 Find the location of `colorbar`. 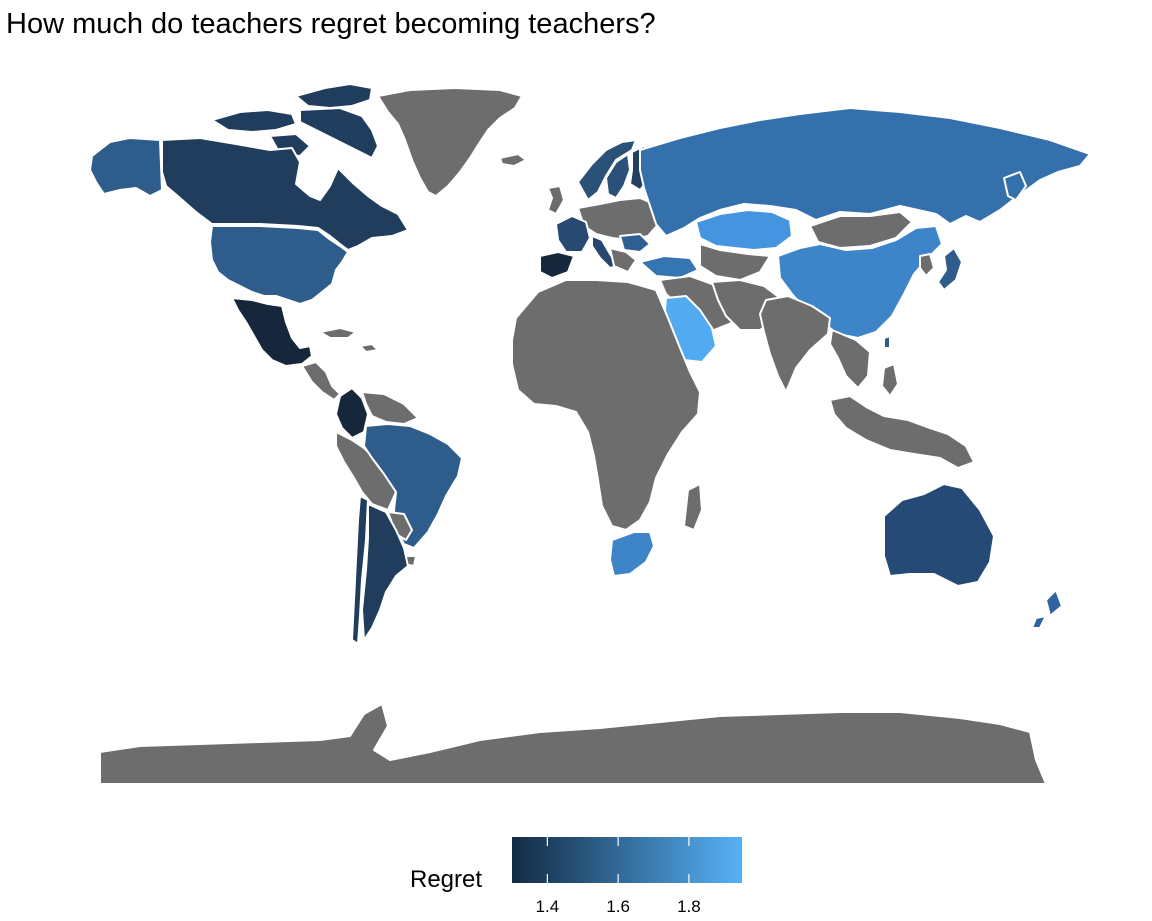

colorbar is located at coordinates (627, 860).